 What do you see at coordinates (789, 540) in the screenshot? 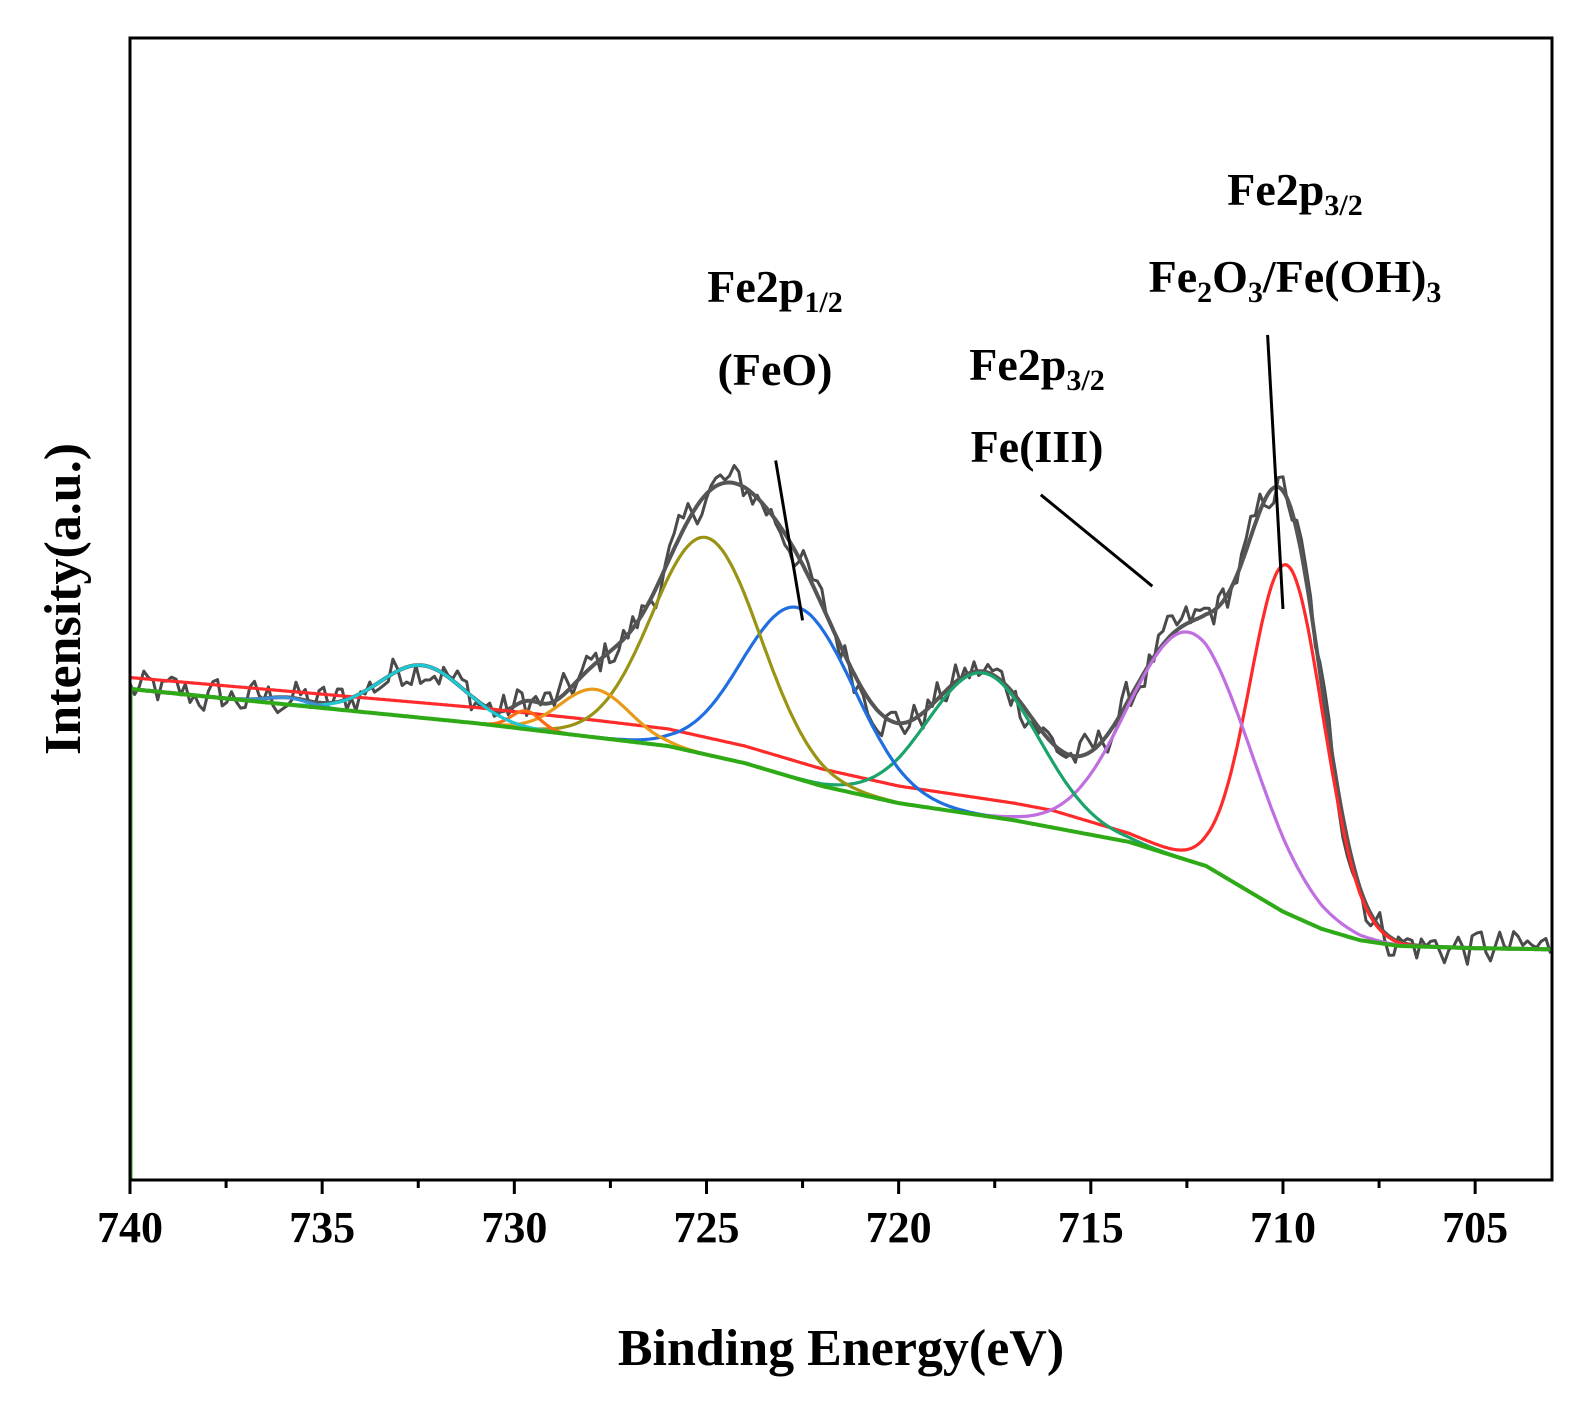
I see `ann-feo-pointer` at bounding box center [789, 540].